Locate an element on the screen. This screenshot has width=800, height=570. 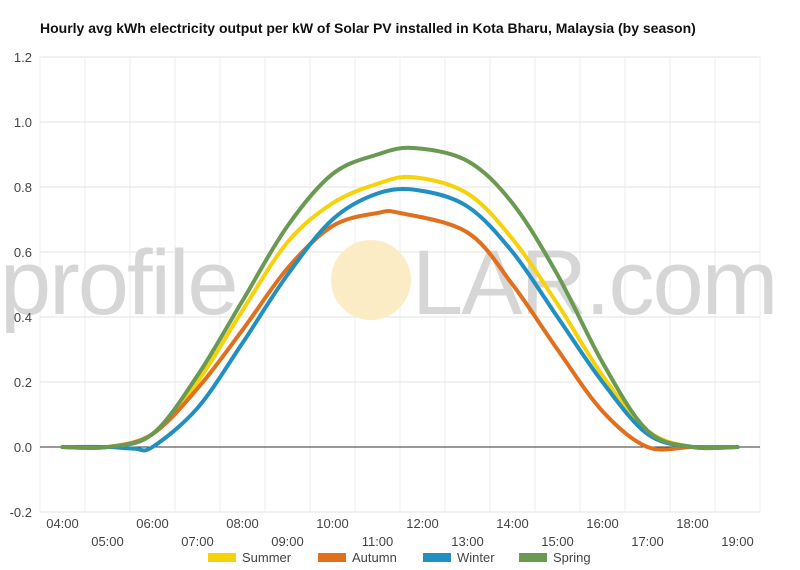
legend-label-autumn: Autumn is located at coordinates (374, 557).